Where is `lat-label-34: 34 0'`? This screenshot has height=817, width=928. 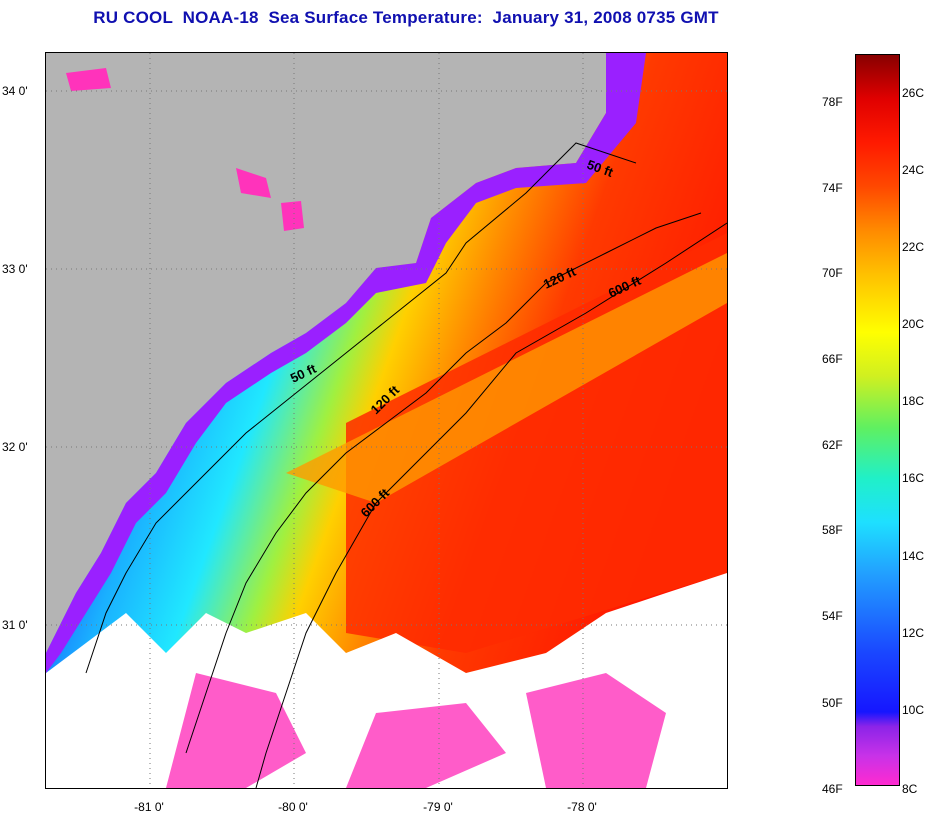 lat-label-34: 34 0' is located at coordinates (15, 91).